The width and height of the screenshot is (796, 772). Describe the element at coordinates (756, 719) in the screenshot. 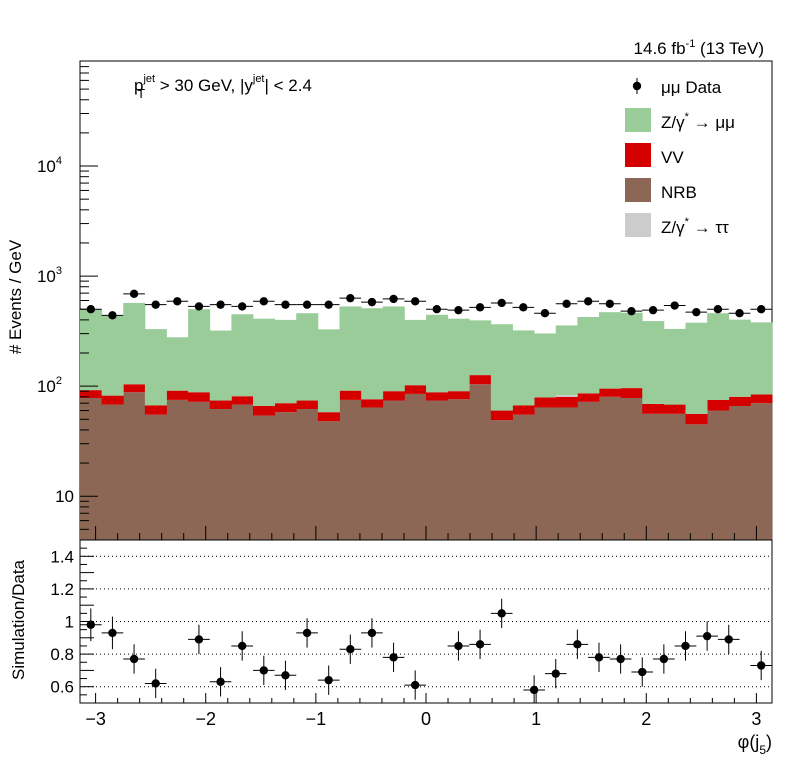

I see `x-tick-label-6: 3` at that location.